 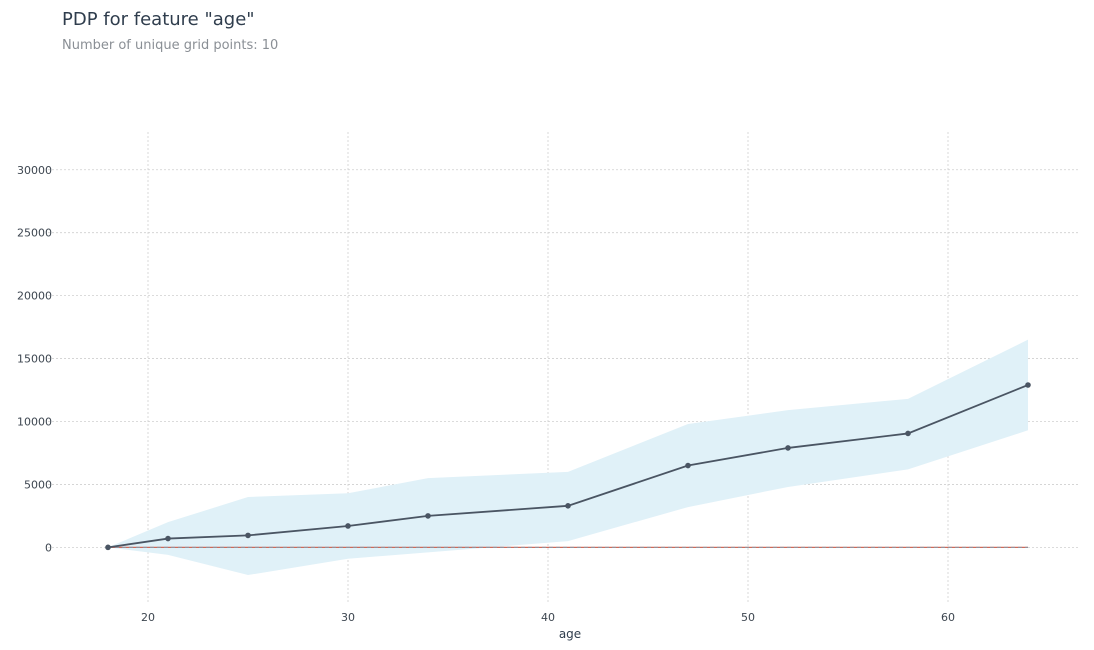 What do you see at coordinates (34, 359) in the screenshot?
I see `y-tick-label: 15000` at bounding box center [34, 359].